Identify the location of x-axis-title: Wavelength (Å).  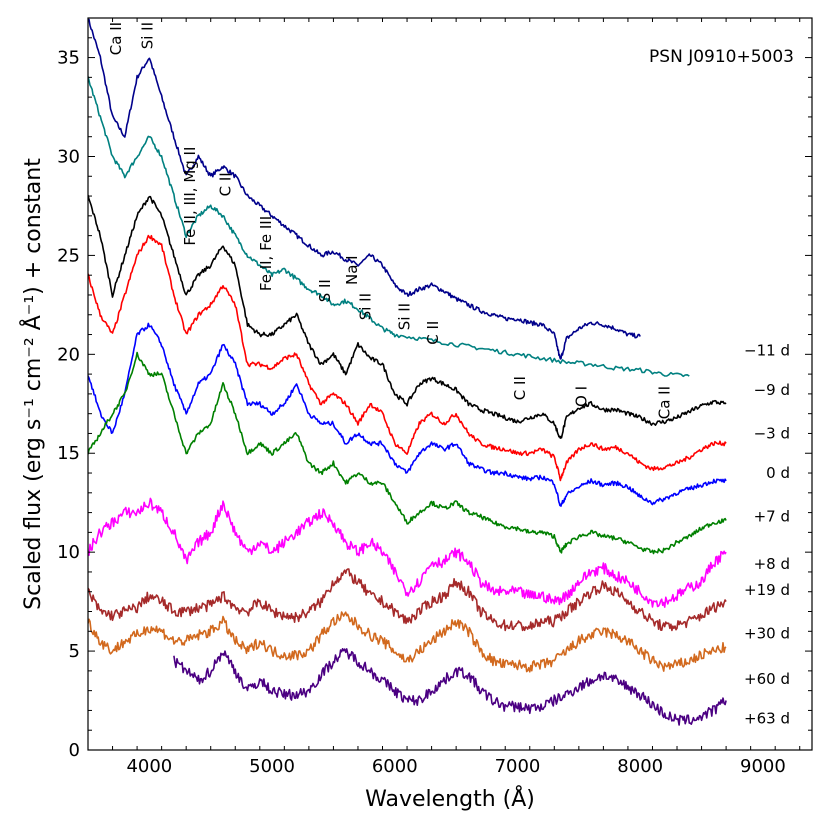
(450, 798).